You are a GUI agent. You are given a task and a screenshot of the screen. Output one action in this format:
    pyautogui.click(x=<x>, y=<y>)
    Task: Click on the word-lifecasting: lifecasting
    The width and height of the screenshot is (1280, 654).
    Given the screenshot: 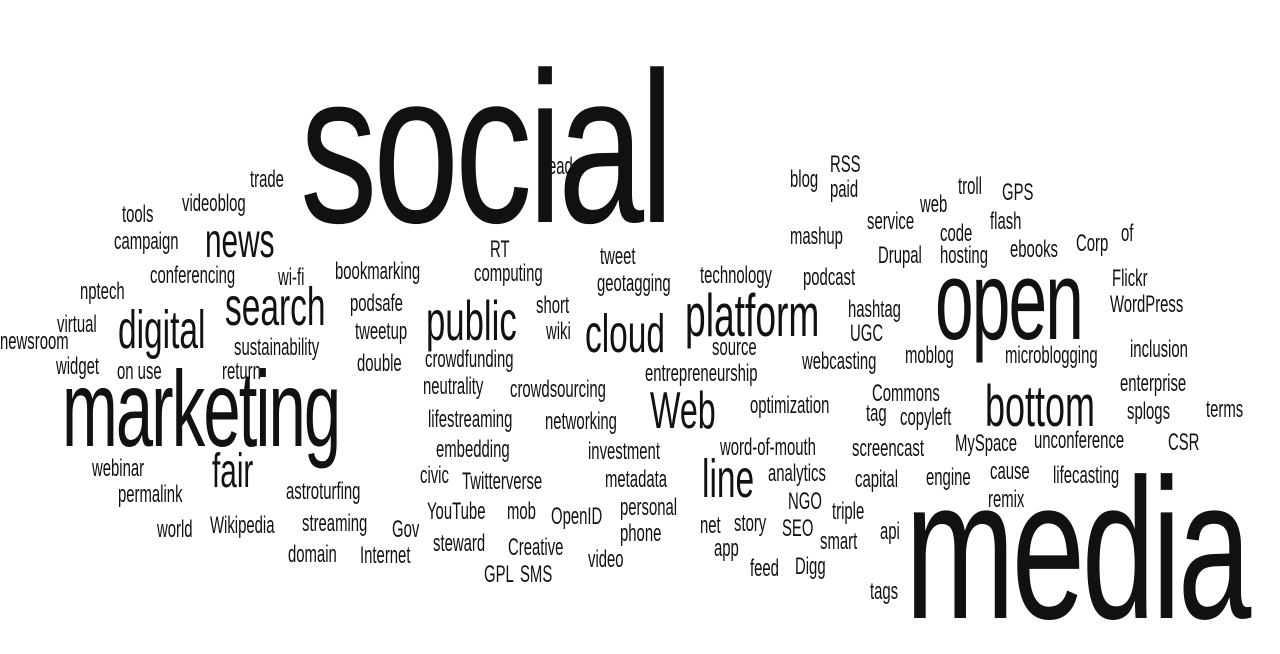 What is the action you would take?
    pyautogui.click(x=1086, y=475)
    